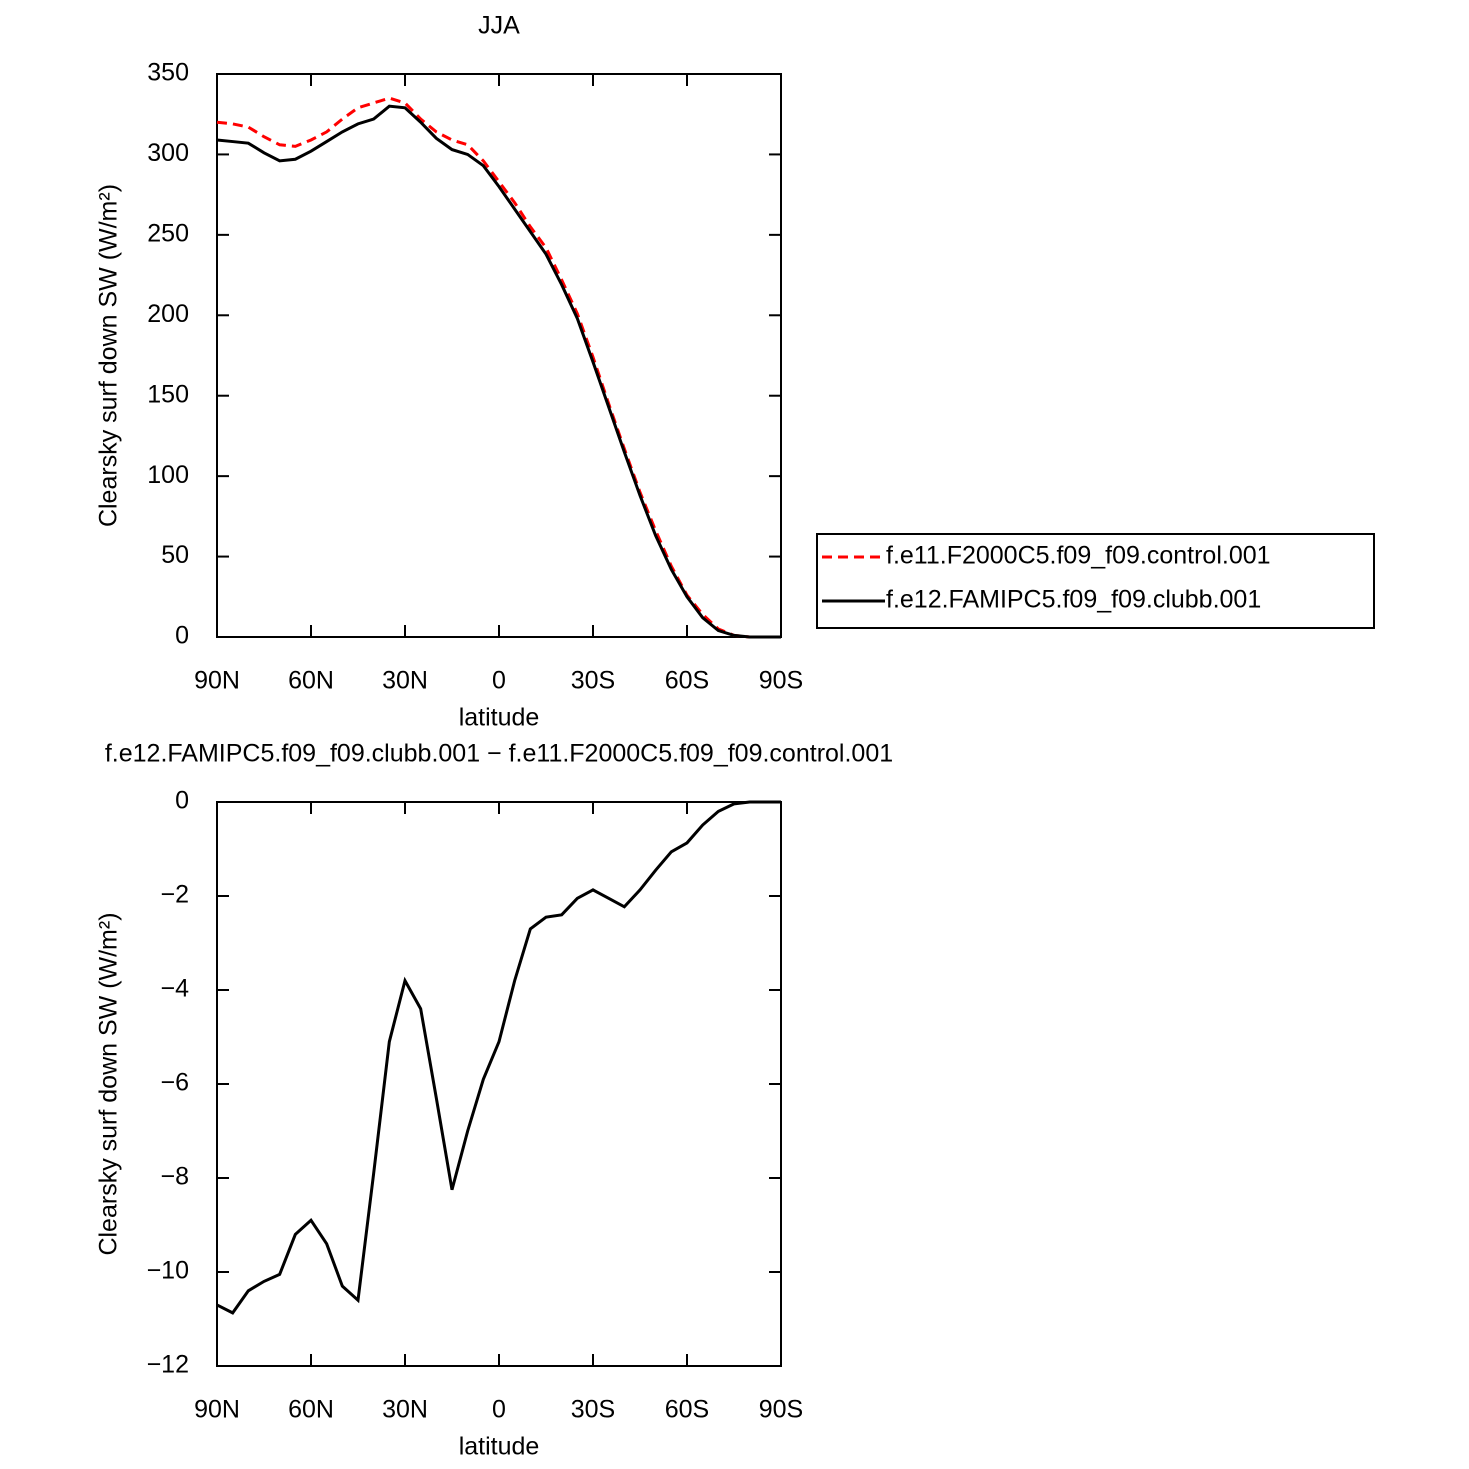 The image size is (1469, 1469). What do you see at coordinates (174, 895) in the screenshot?
I see `y-tick-label: −2` at bounding box center [174, 895].